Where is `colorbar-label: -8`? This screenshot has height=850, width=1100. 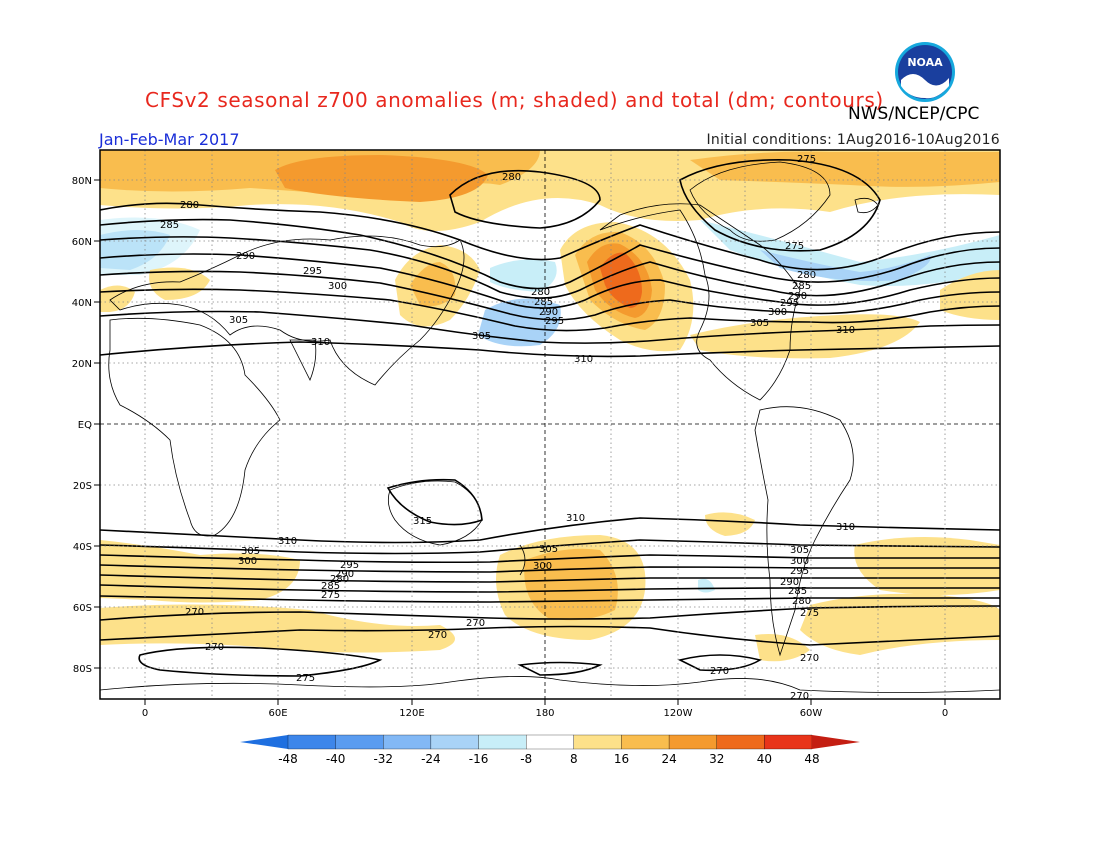 colorbar-label: -8 is located at coordinates (526, 759).